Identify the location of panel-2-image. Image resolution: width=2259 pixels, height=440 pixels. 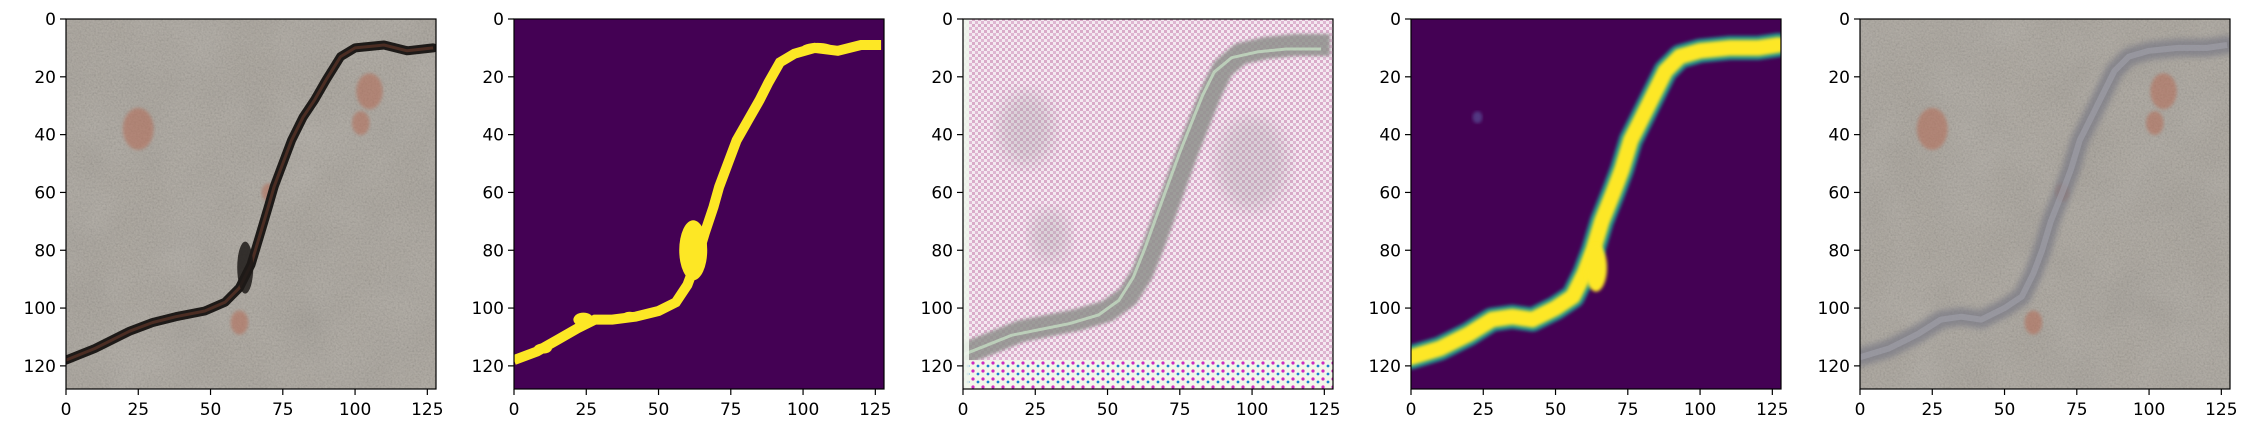
(699, 204).